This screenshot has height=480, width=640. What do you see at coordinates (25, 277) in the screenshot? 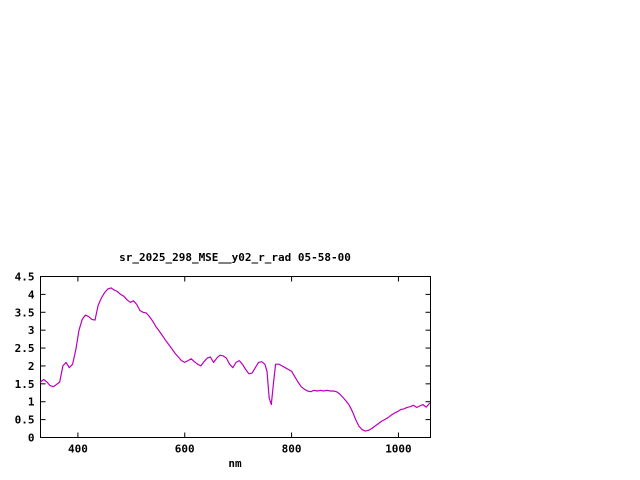
I see `y-tick-label: 4.5` at bounding box center [25, 277].